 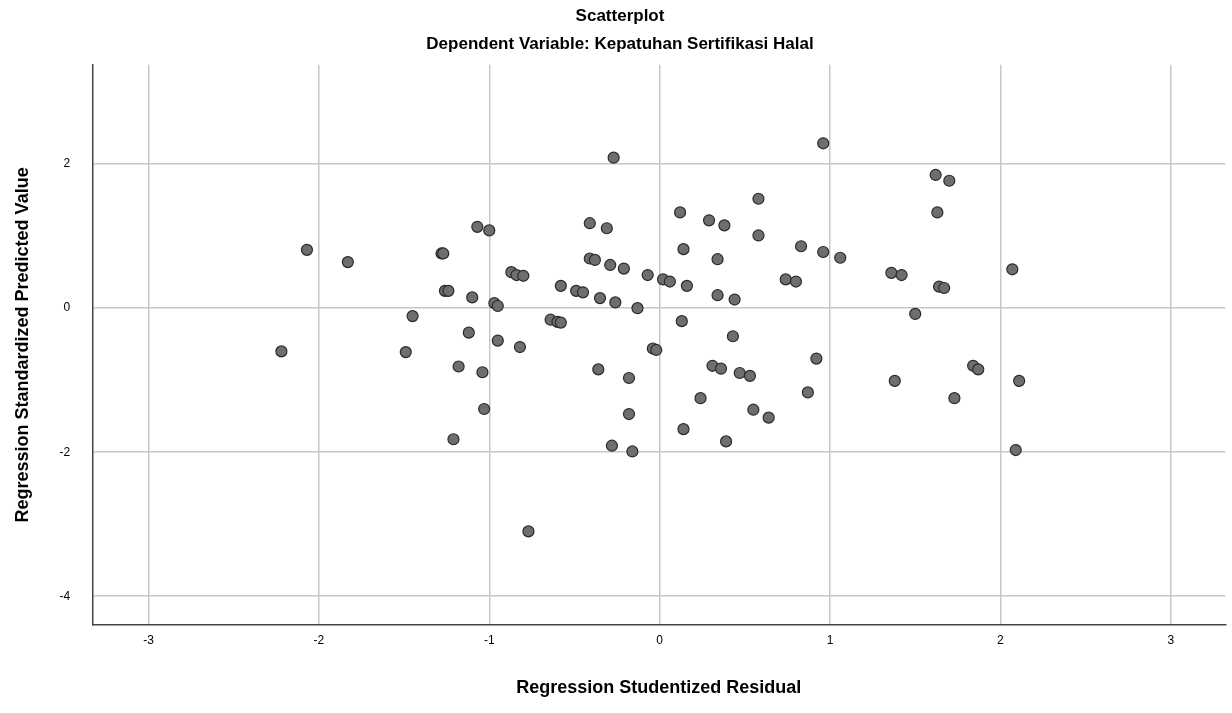 What do you see at coordinates (620, 15) in the screenshot?
I see `chart-title: Scatterplot` at bounding box center [620, 15].